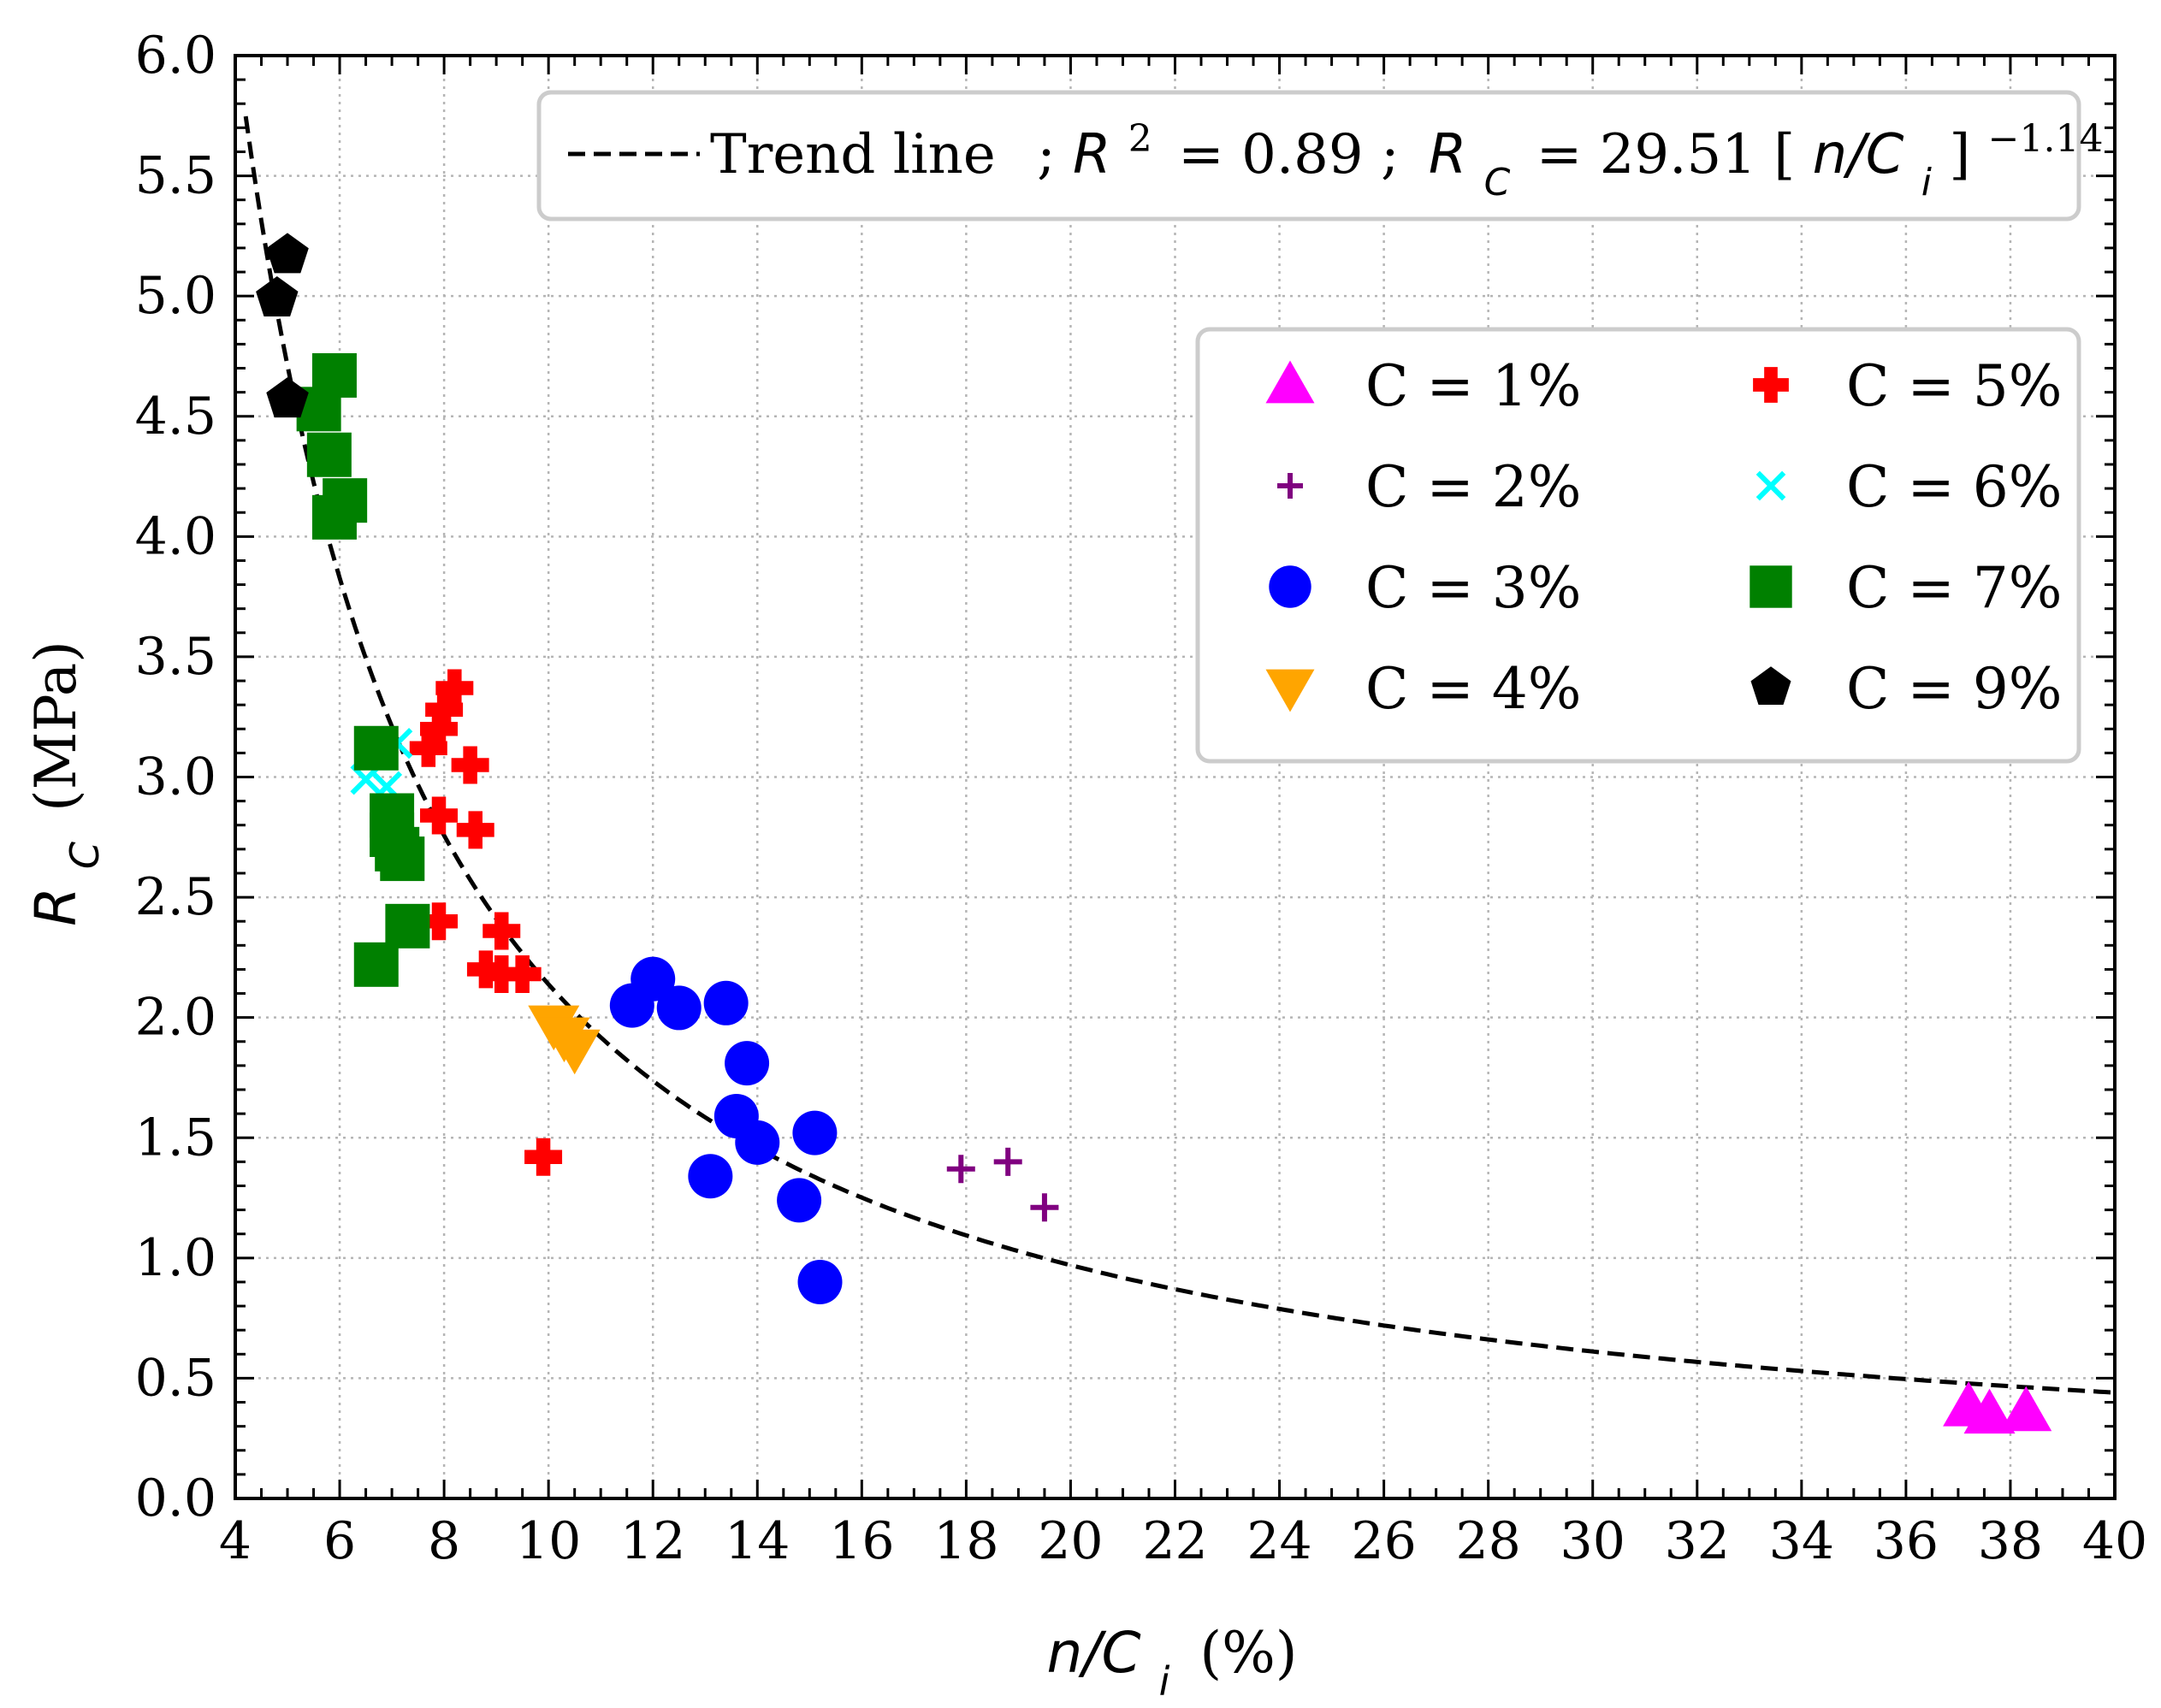 This screenshot has width=2161, height=1708. What do you see at coordinates (2115, 1541) in the screenshot?
I see `x-tick-label: 40` at bounding box center [2115, 1541].